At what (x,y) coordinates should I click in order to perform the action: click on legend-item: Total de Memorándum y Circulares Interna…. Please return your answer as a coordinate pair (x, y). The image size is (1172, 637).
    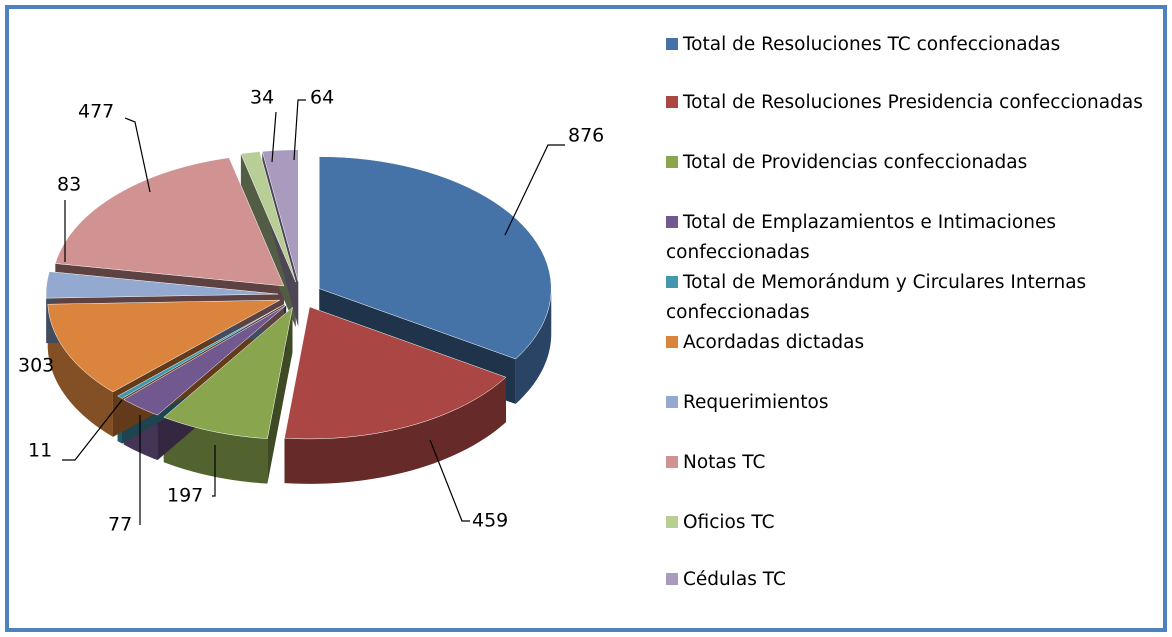
    Looking at the image, I should click on (911, 298).